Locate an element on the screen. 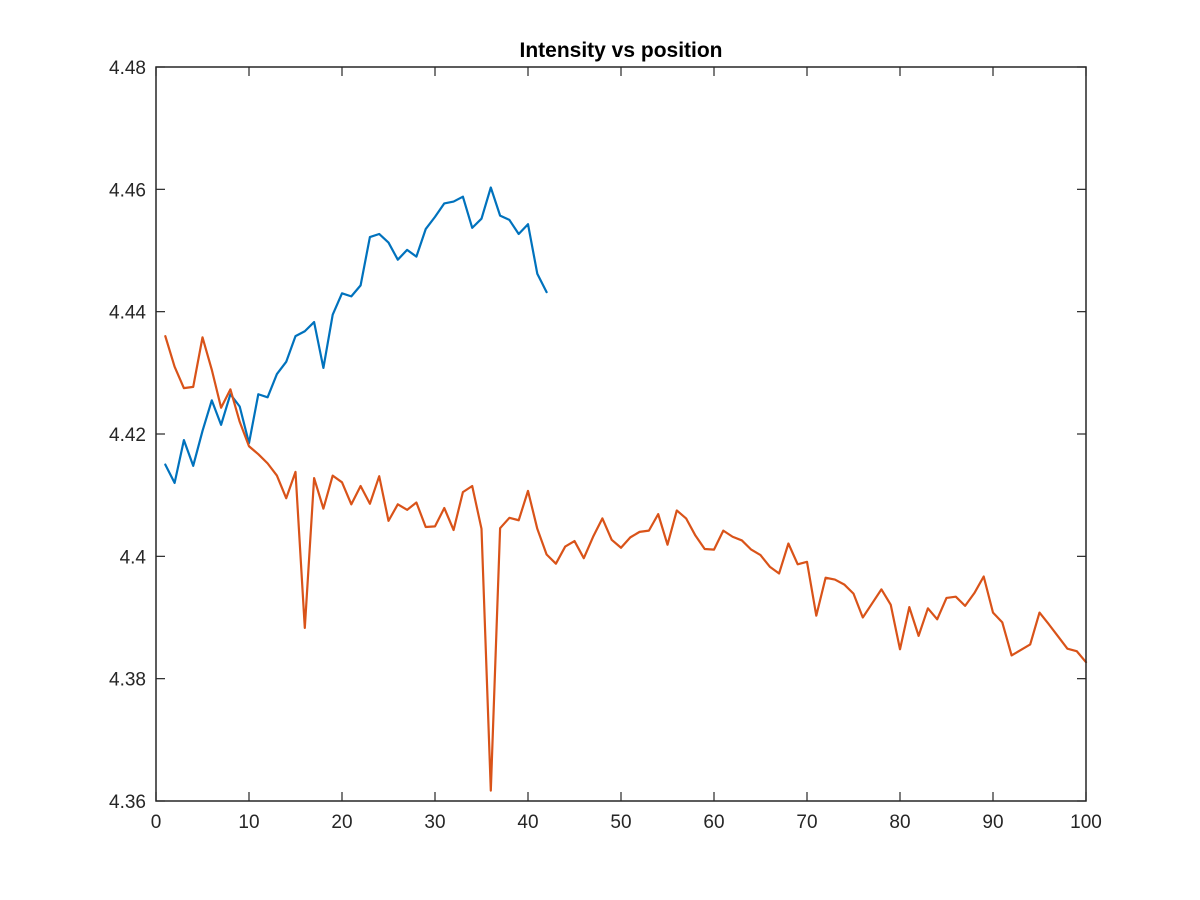 This screenshot has width=1200, height=900. y-tick-label: 4.36 is located at coordinates (127, 802).